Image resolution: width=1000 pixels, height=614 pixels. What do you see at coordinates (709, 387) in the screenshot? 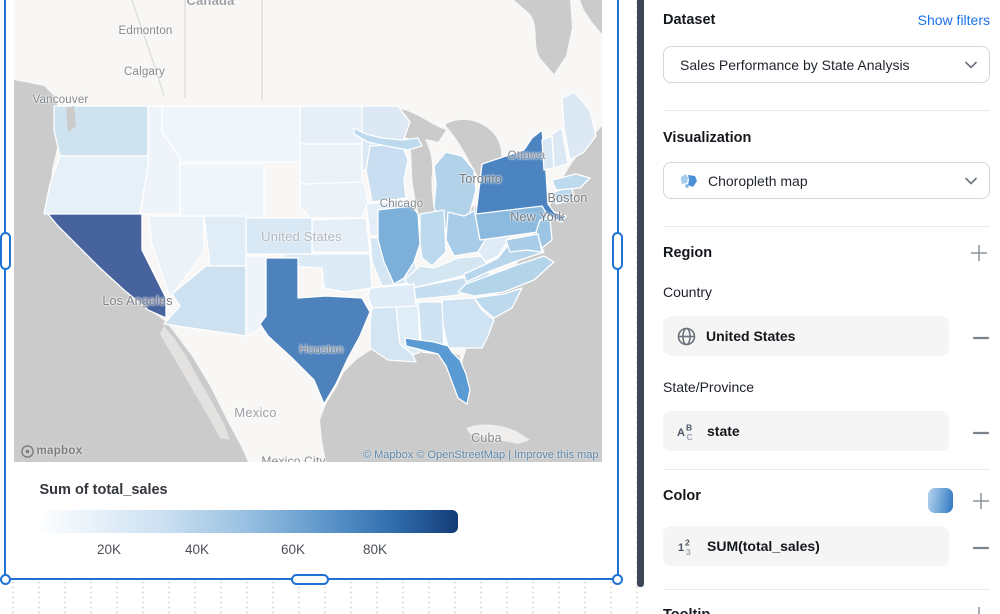
I see `state-province-label: State/Province` at bounding box center [709, 387].